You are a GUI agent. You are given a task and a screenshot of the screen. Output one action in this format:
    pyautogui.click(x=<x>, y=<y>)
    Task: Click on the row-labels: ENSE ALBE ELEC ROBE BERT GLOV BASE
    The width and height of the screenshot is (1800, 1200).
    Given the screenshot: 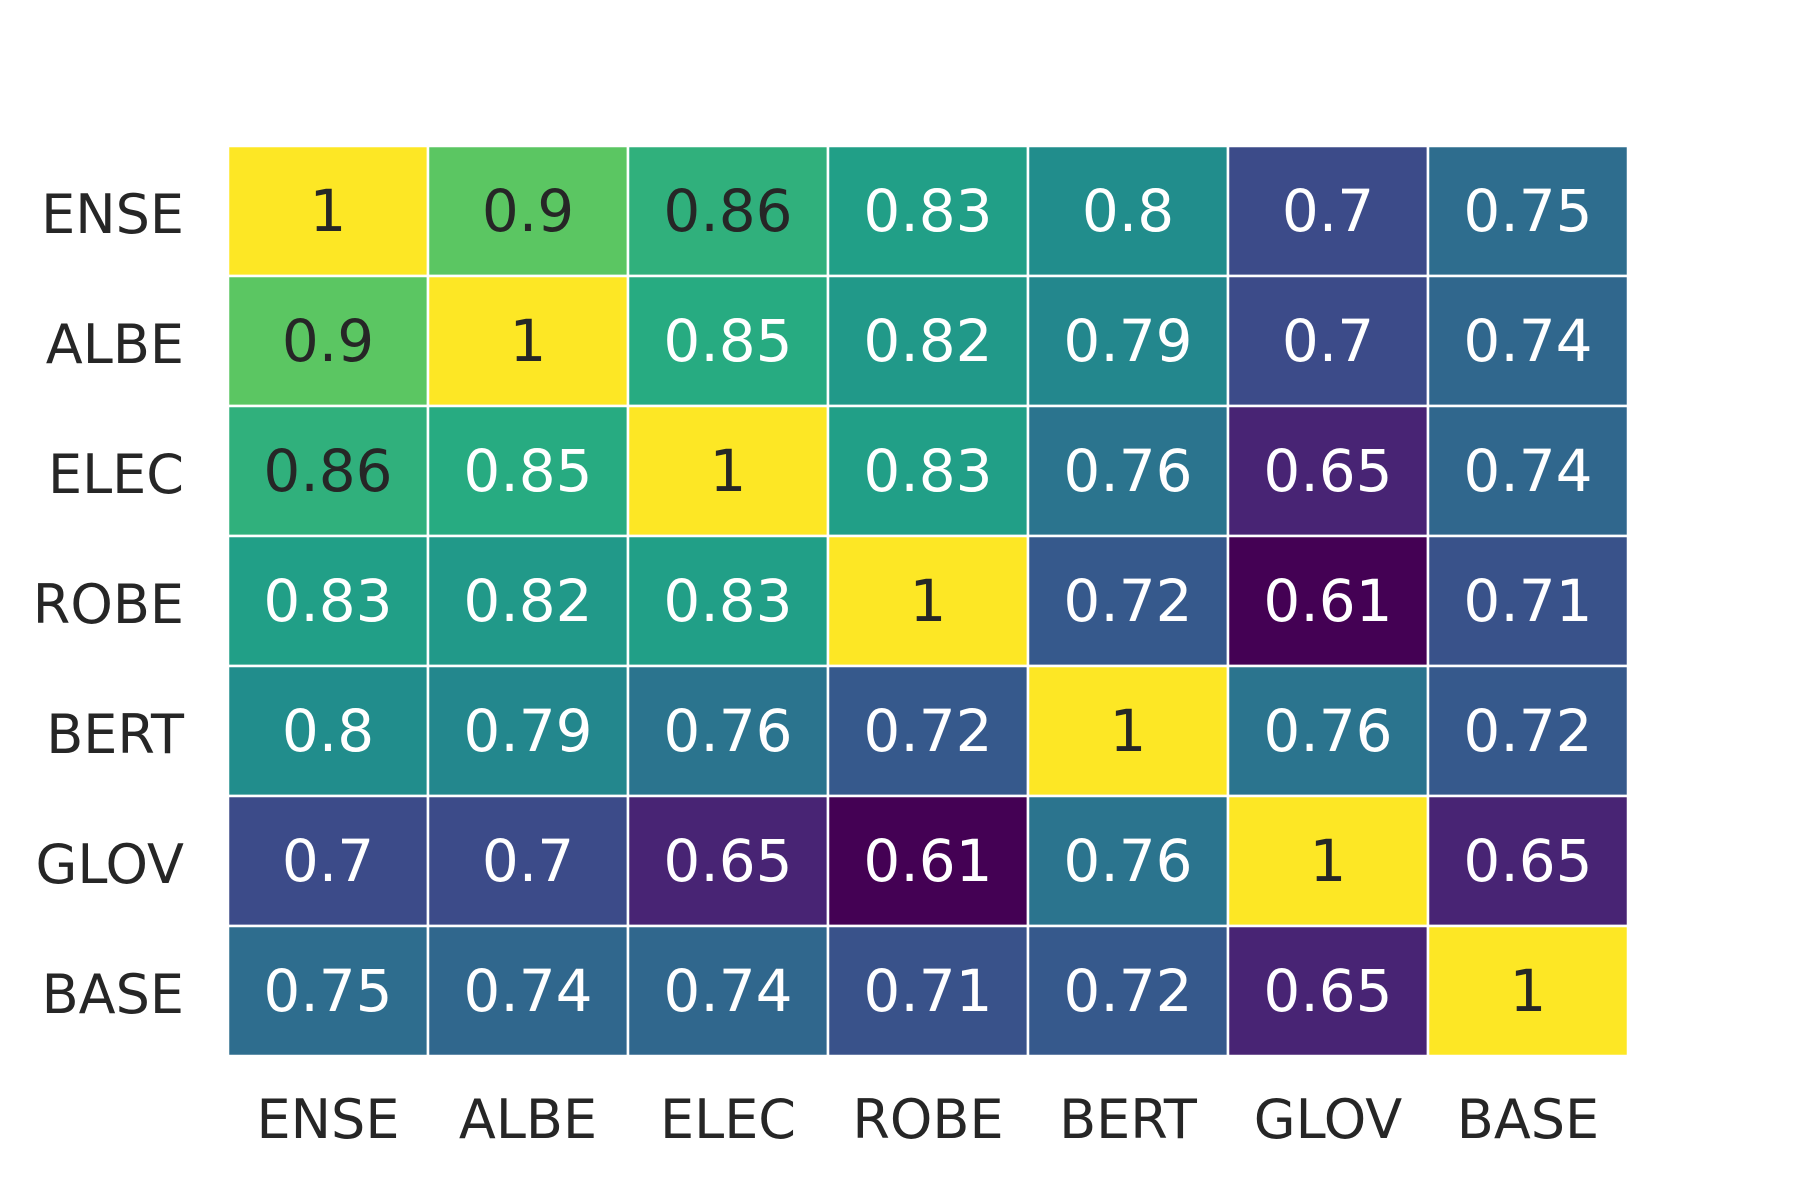 What is the action you would take?
    pyautogui.click(x=109, y=604)
    